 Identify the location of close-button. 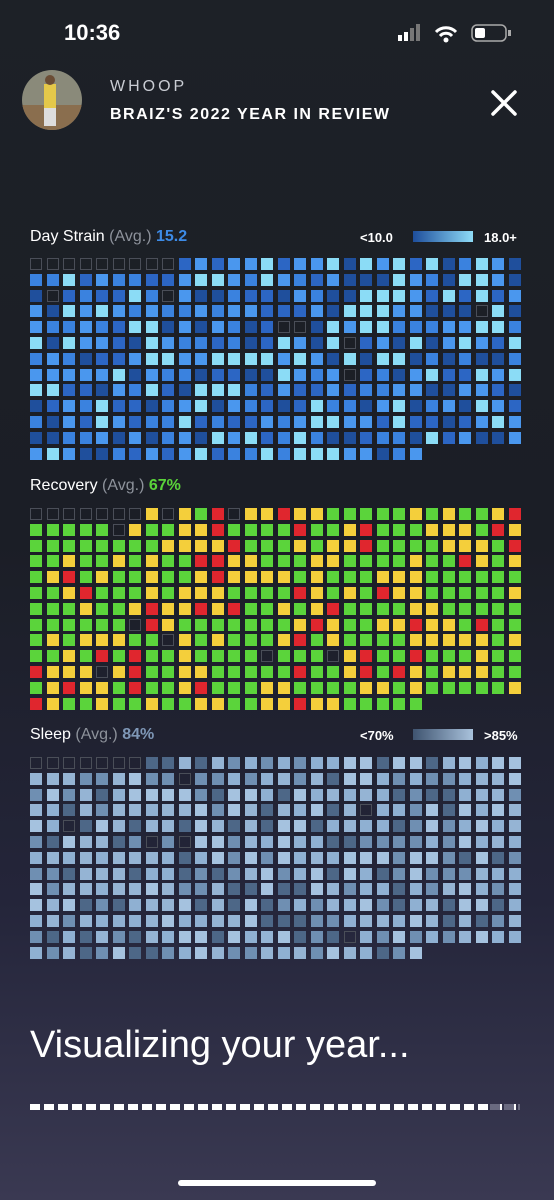
(504, 103).